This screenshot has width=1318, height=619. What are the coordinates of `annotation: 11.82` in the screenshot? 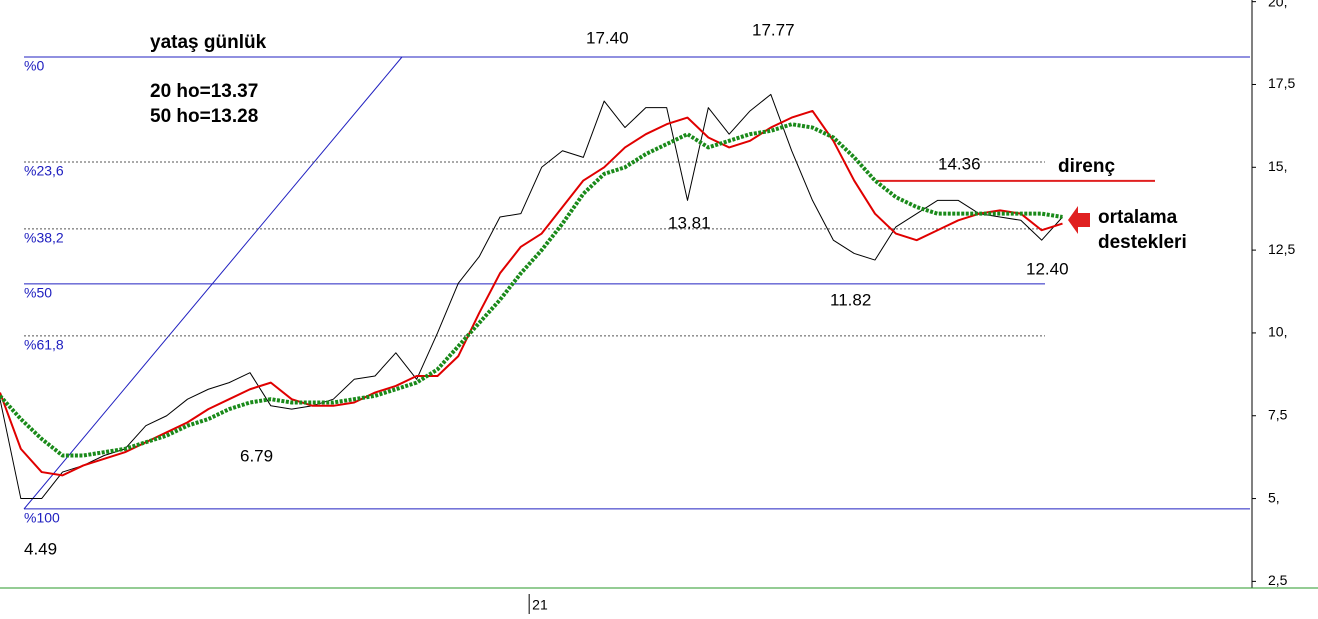 It's located at (850, 299).